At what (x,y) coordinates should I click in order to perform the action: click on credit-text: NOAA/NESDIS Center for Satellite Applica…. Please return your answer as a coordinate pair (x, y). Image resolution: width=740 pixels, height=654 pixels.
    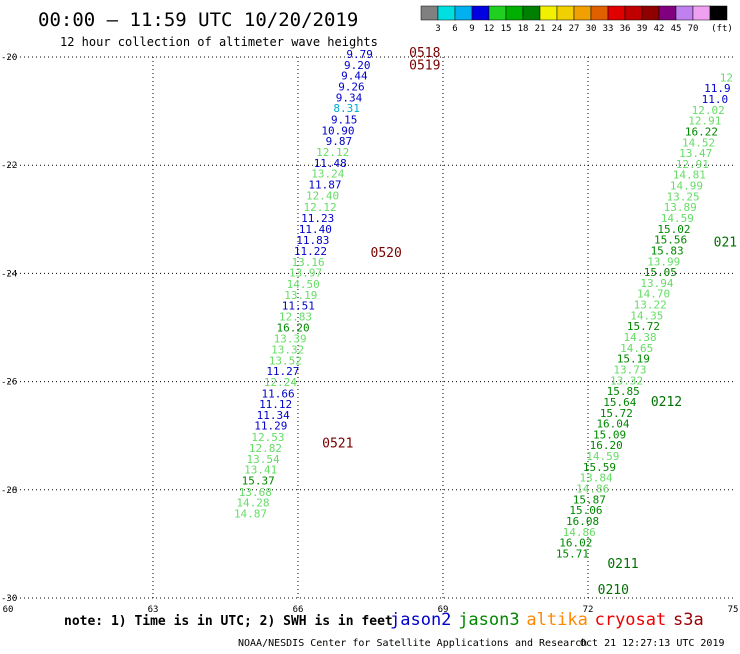
    Looking at the image, I should click on (412, 643).